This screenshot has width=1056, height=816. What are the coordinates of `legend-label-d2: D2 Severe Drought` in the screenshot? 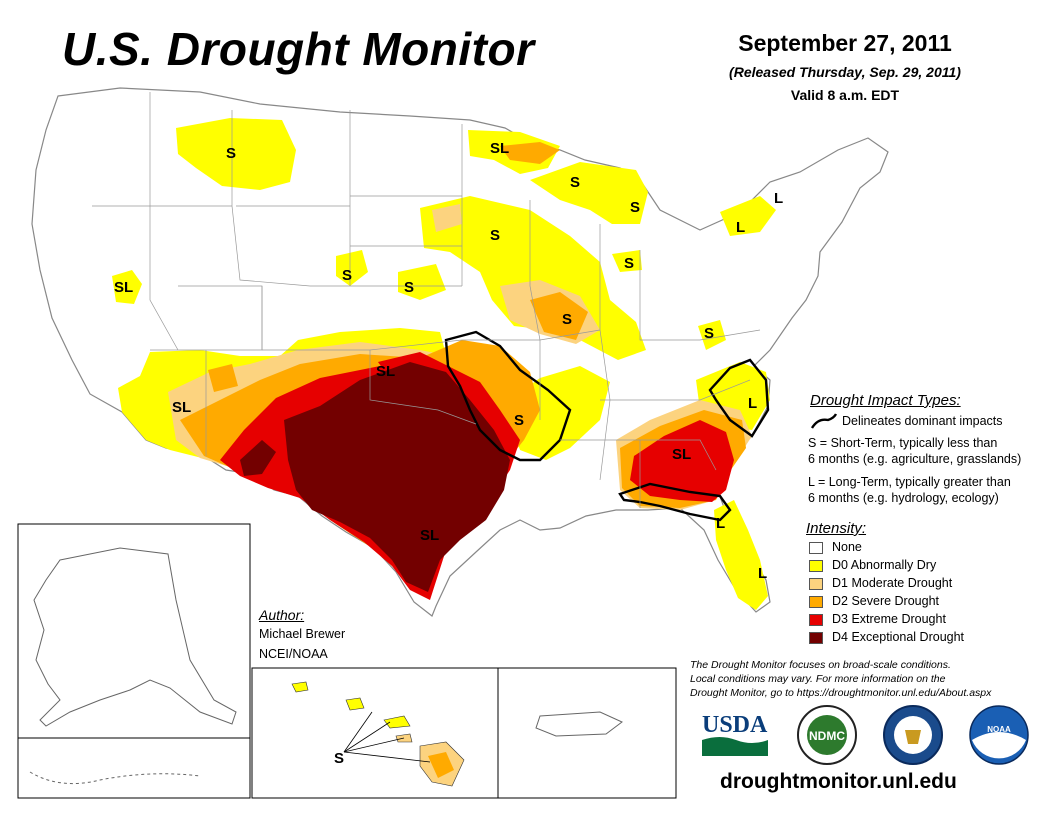 It's located at (886, 601).